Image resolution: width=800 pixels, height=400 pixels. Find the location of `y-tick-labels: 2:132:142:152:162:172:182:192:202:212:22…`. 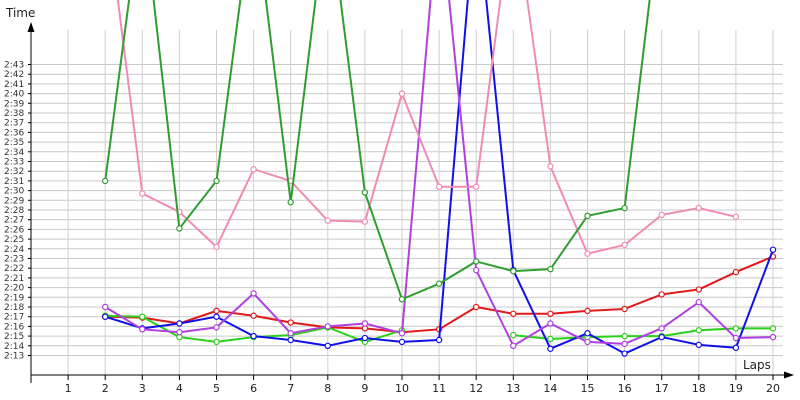

y-tick-labels: 2:132:142:152:162:172:182:192:202:212:22… is located at coordinates (17, 211).